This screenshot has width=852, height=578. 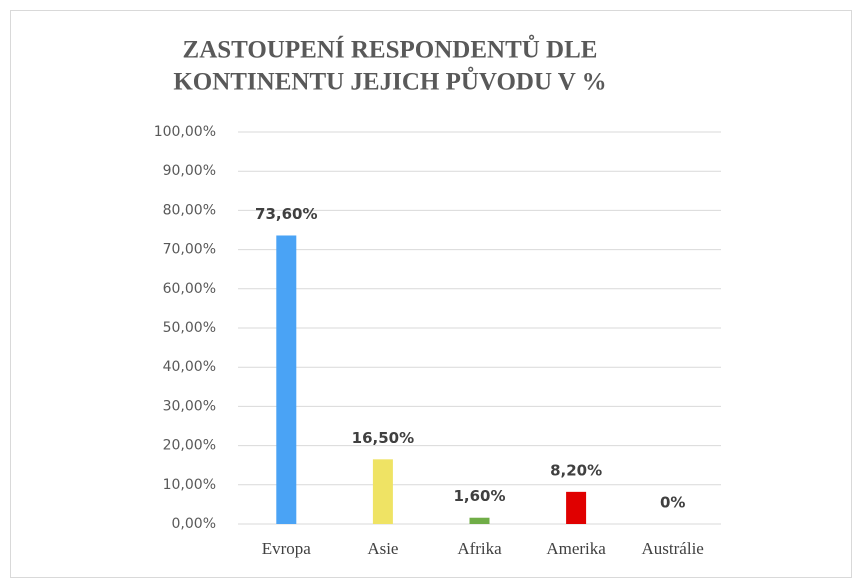 I want to click on x-tick-label: Evropa, so click(x=287, y=548).